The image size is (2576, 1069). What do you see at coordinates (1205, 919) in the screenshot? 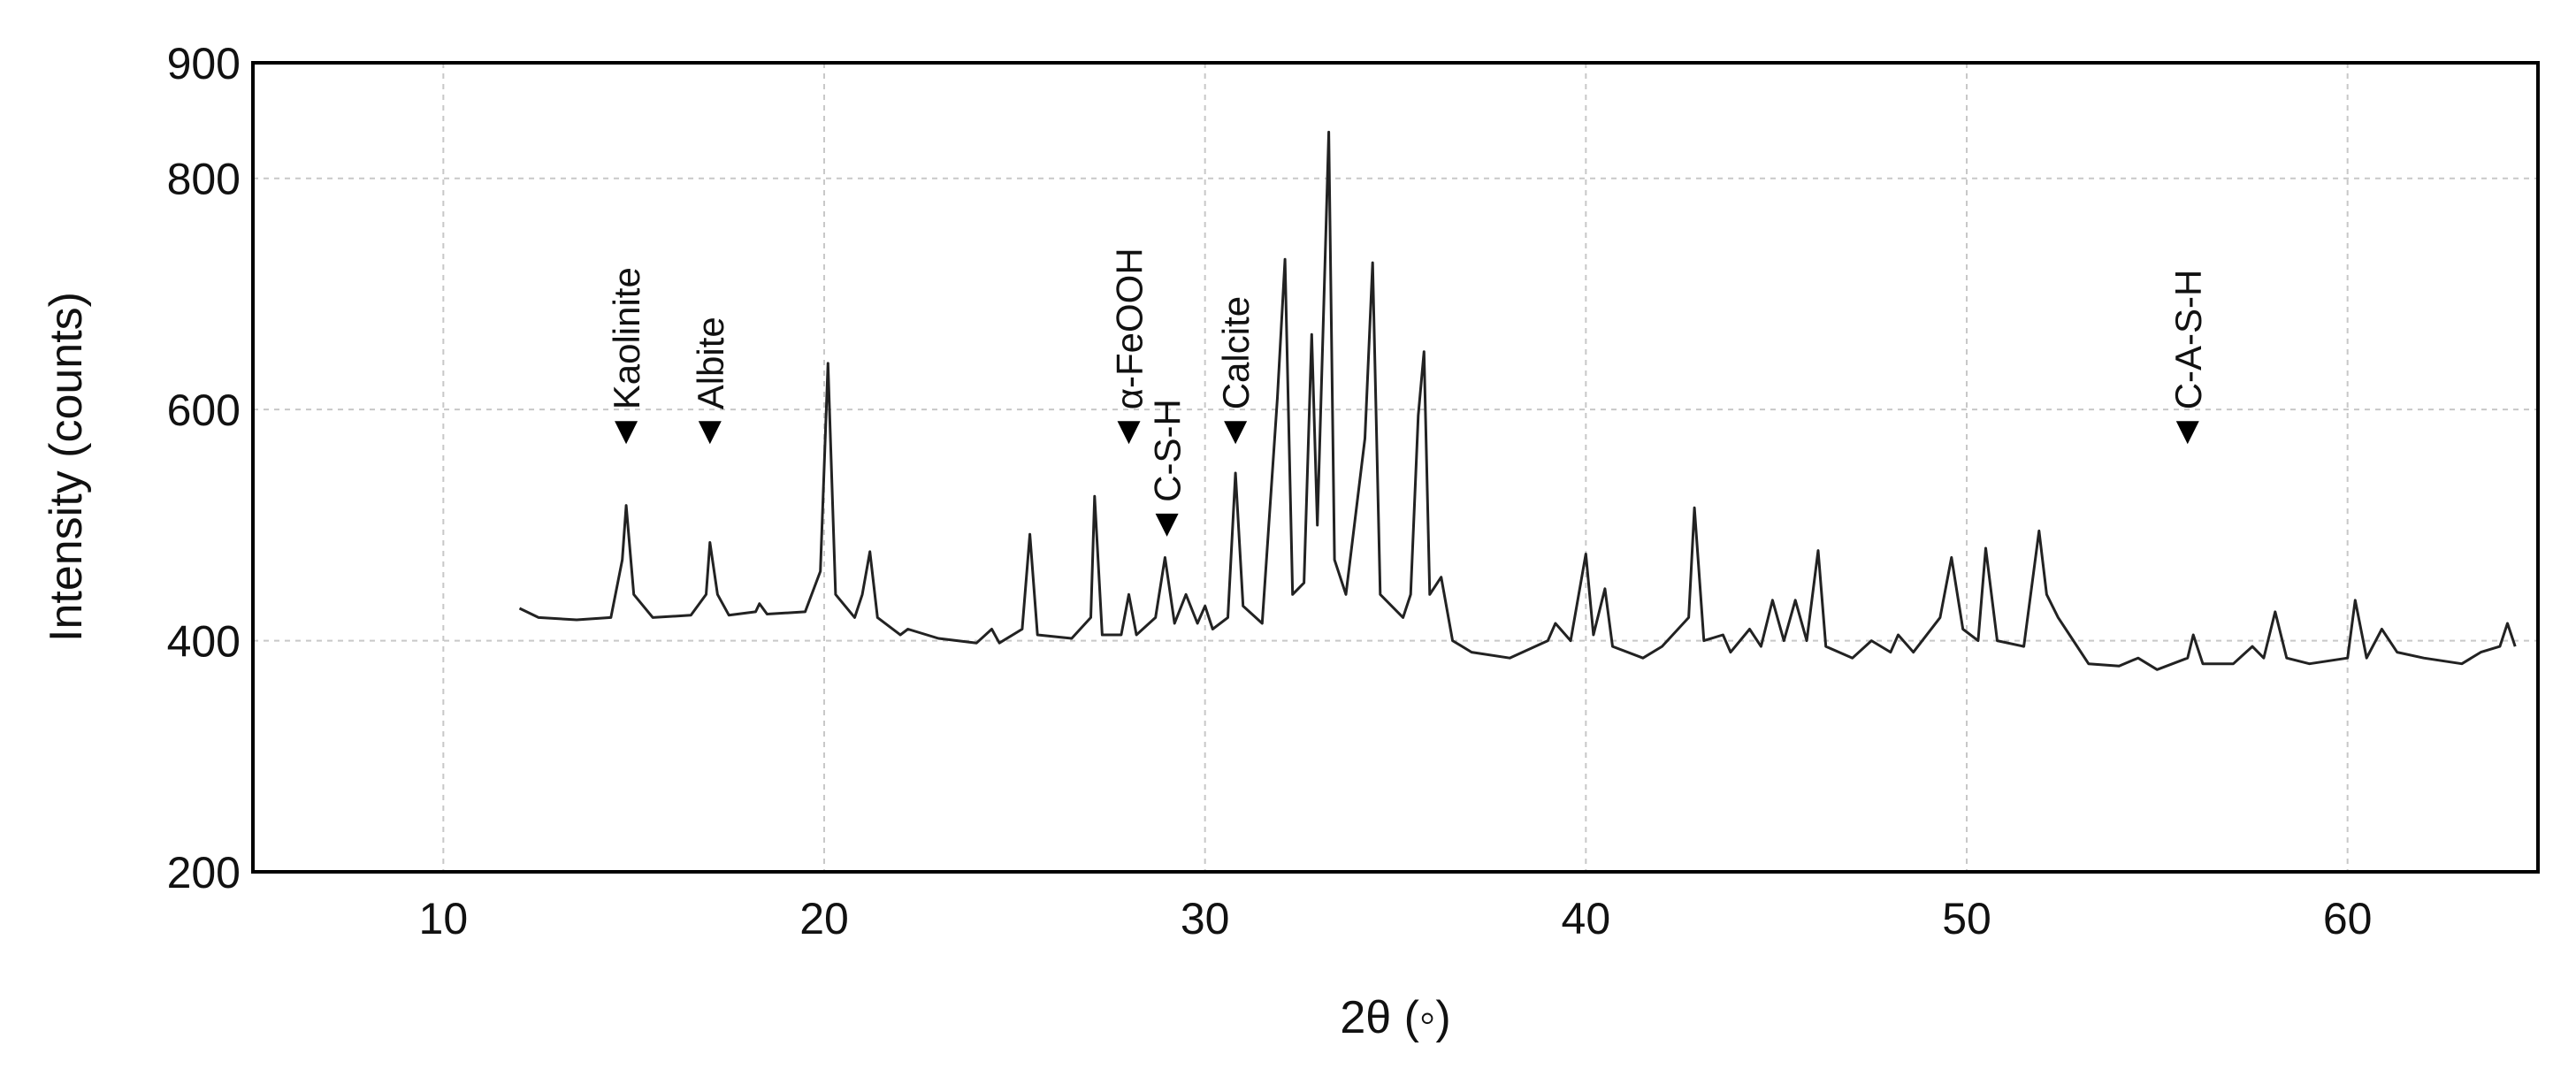
I see `x-tick-label: 30` at bounding box center [1205, 919].